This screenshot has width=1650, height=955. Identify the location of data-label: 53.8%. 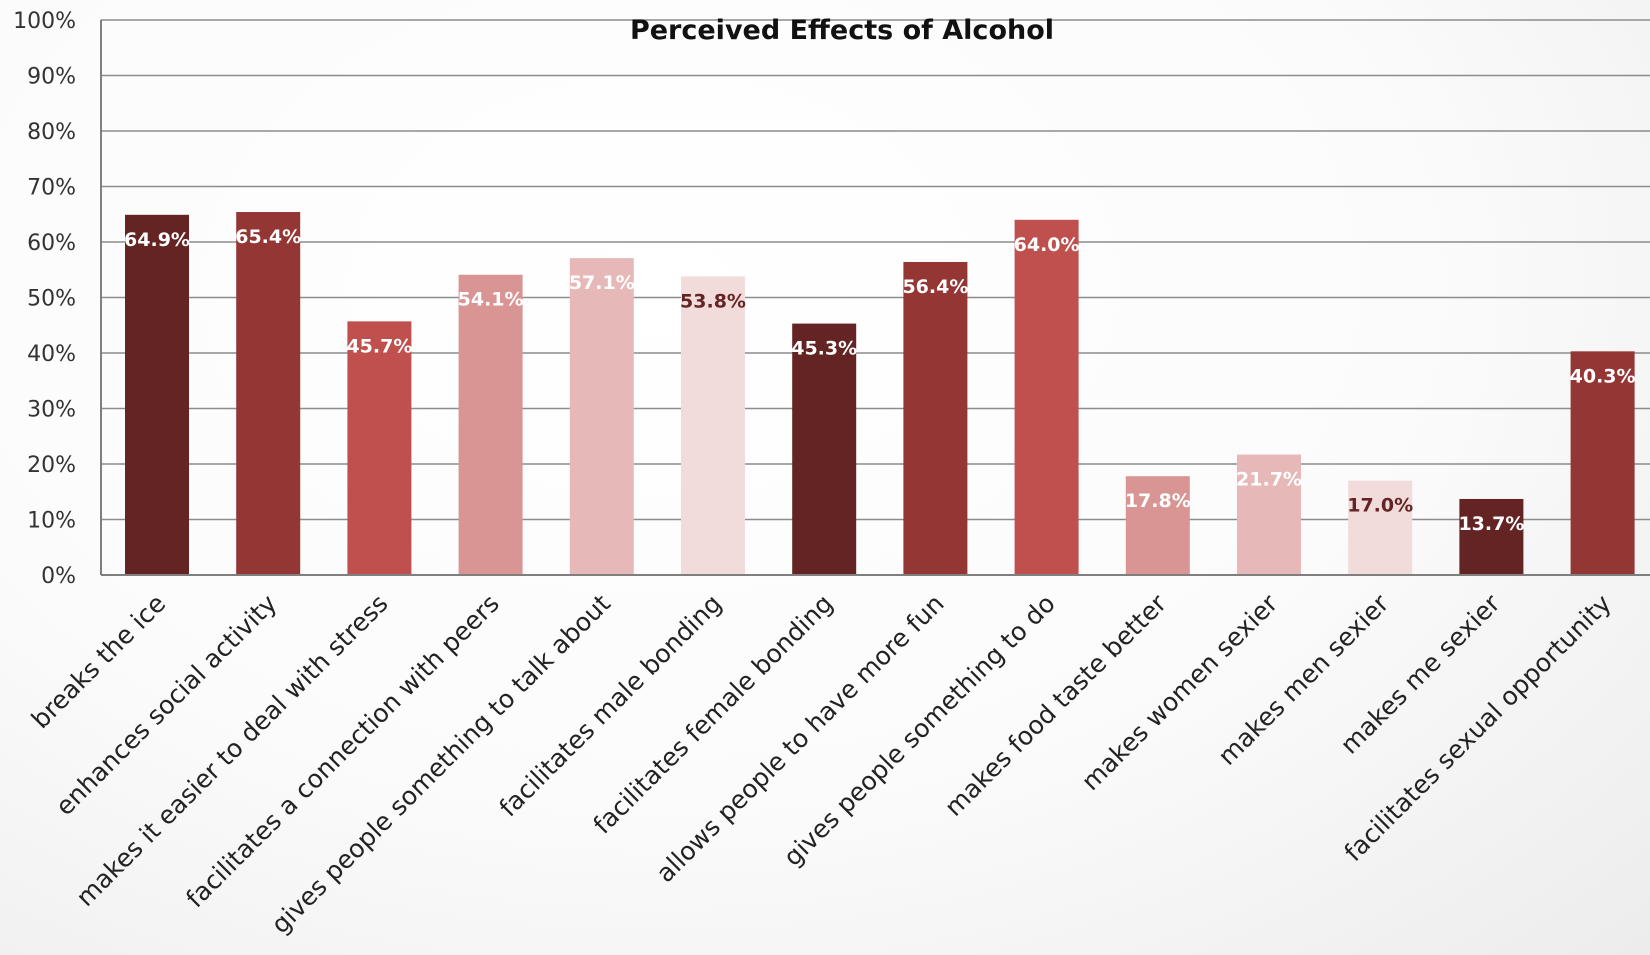
(713, 301).